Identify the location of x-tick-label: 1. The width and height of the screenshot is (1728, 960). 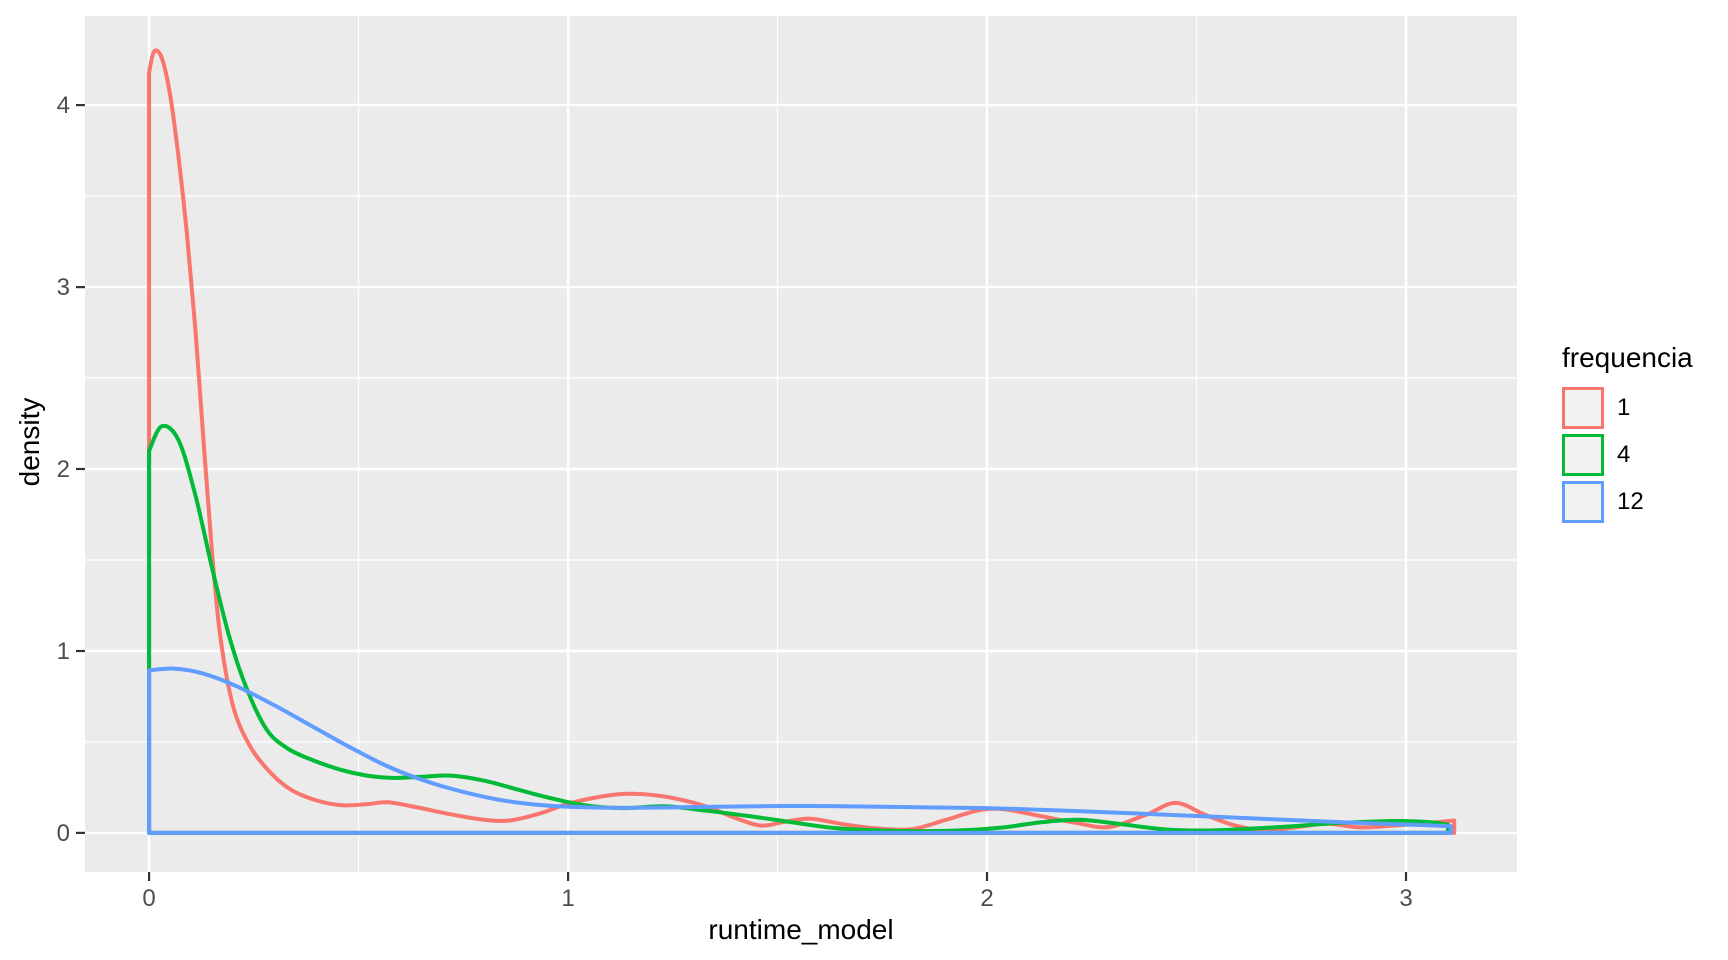
(567, 898).